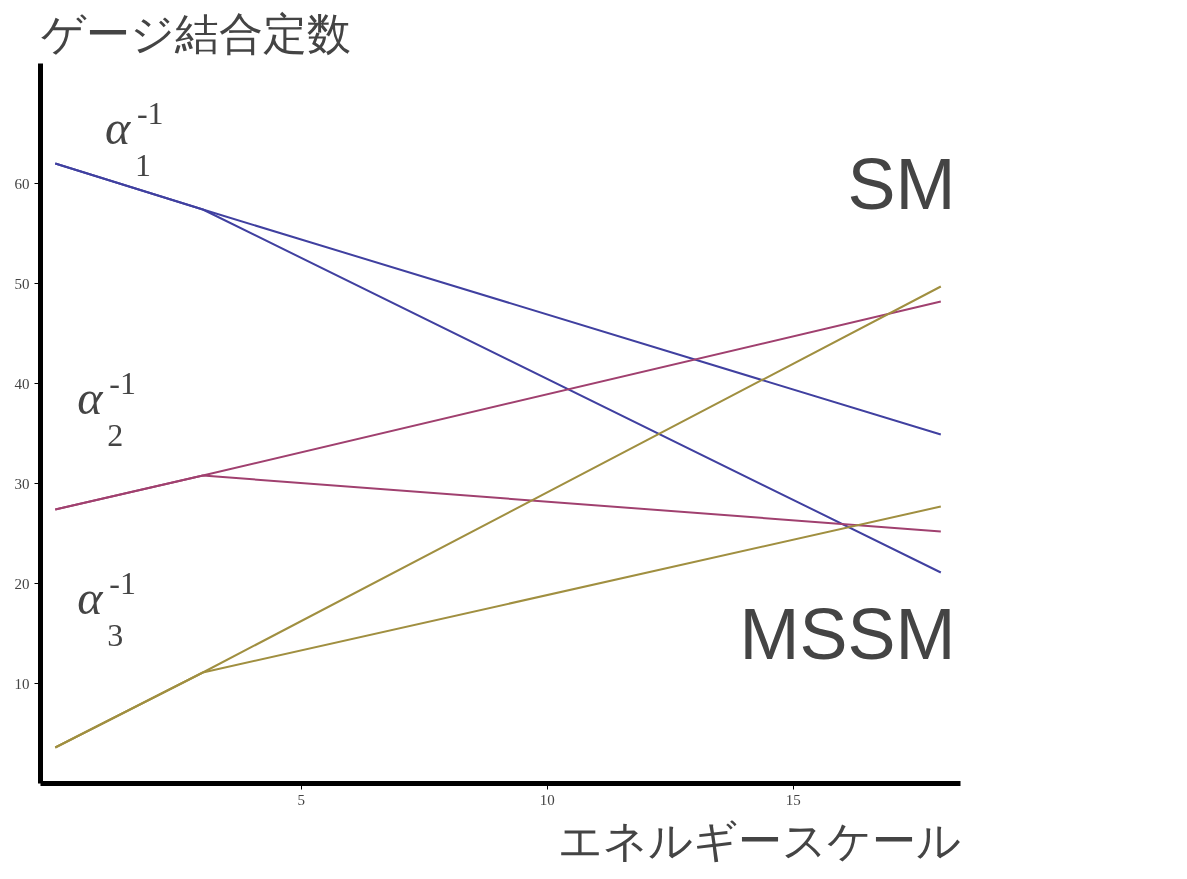 This screenshot has width=1187, height=879. I want to click on y-axis-title: ゲージ結合定数, so click(195, 33).